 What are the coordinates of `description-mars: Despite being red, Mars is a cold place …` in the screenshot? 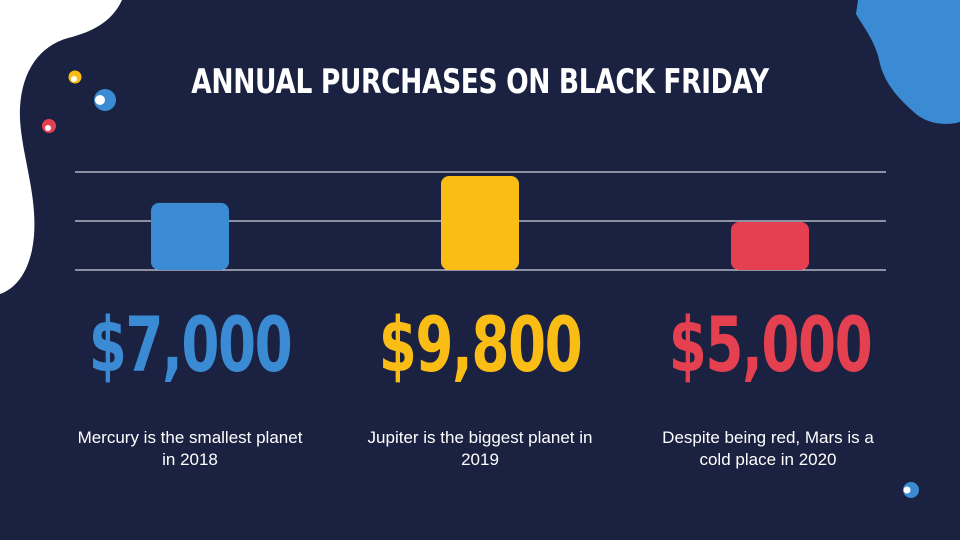 It's located at (768, 448).